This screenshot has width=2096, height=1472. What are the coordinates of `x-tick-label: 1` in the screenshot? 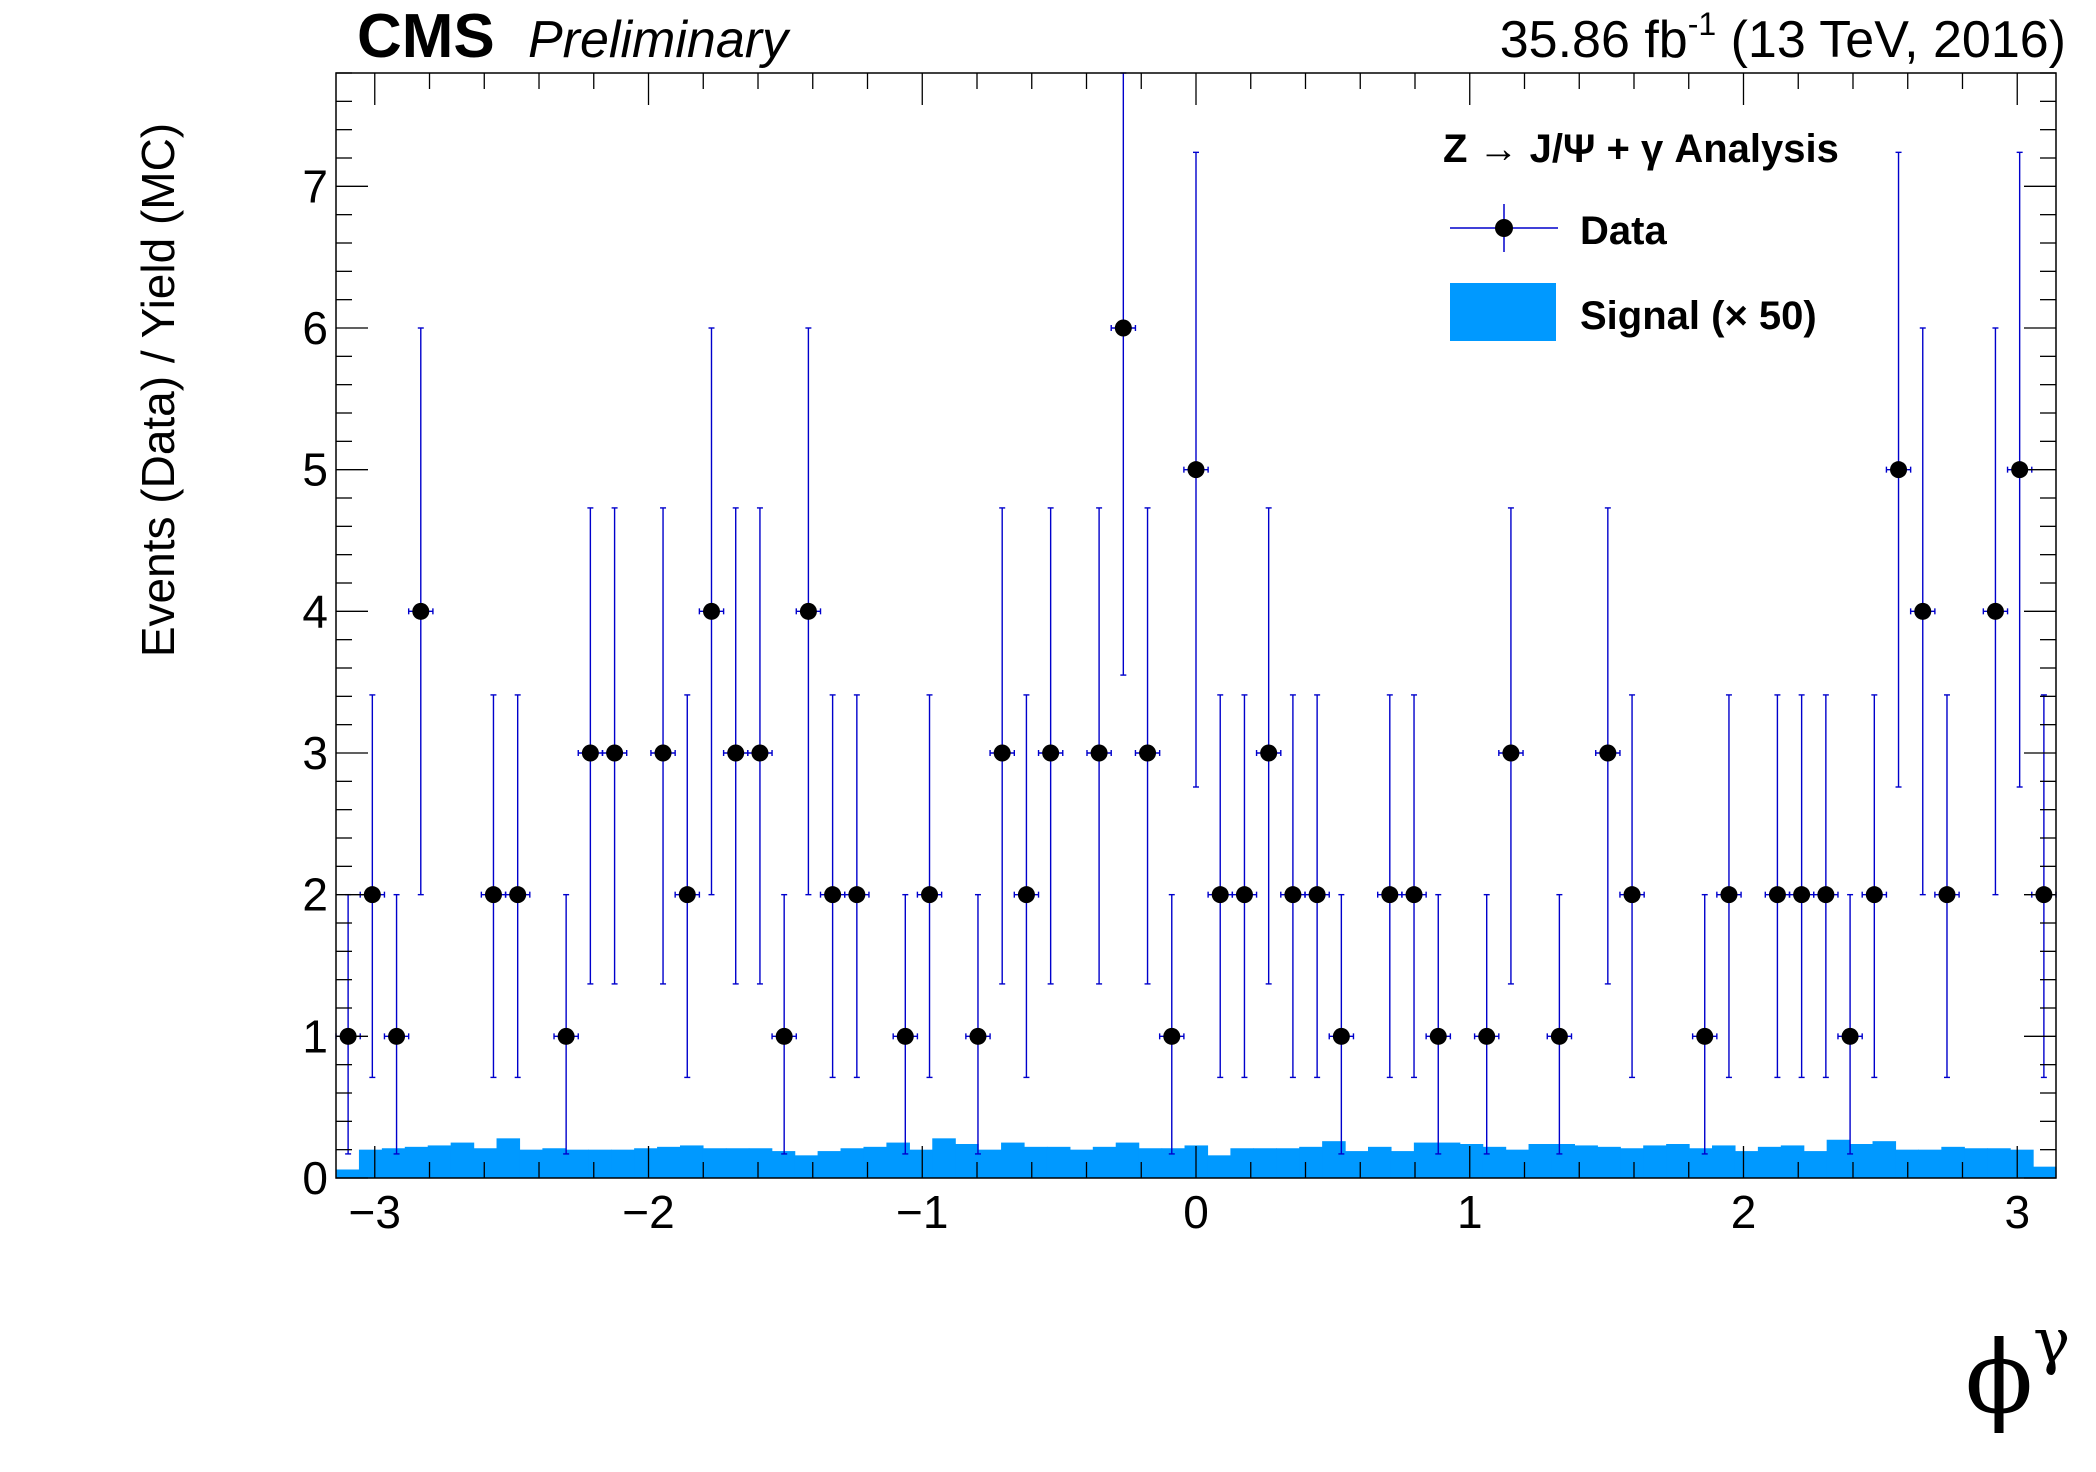 It's located at (1470, 1212).